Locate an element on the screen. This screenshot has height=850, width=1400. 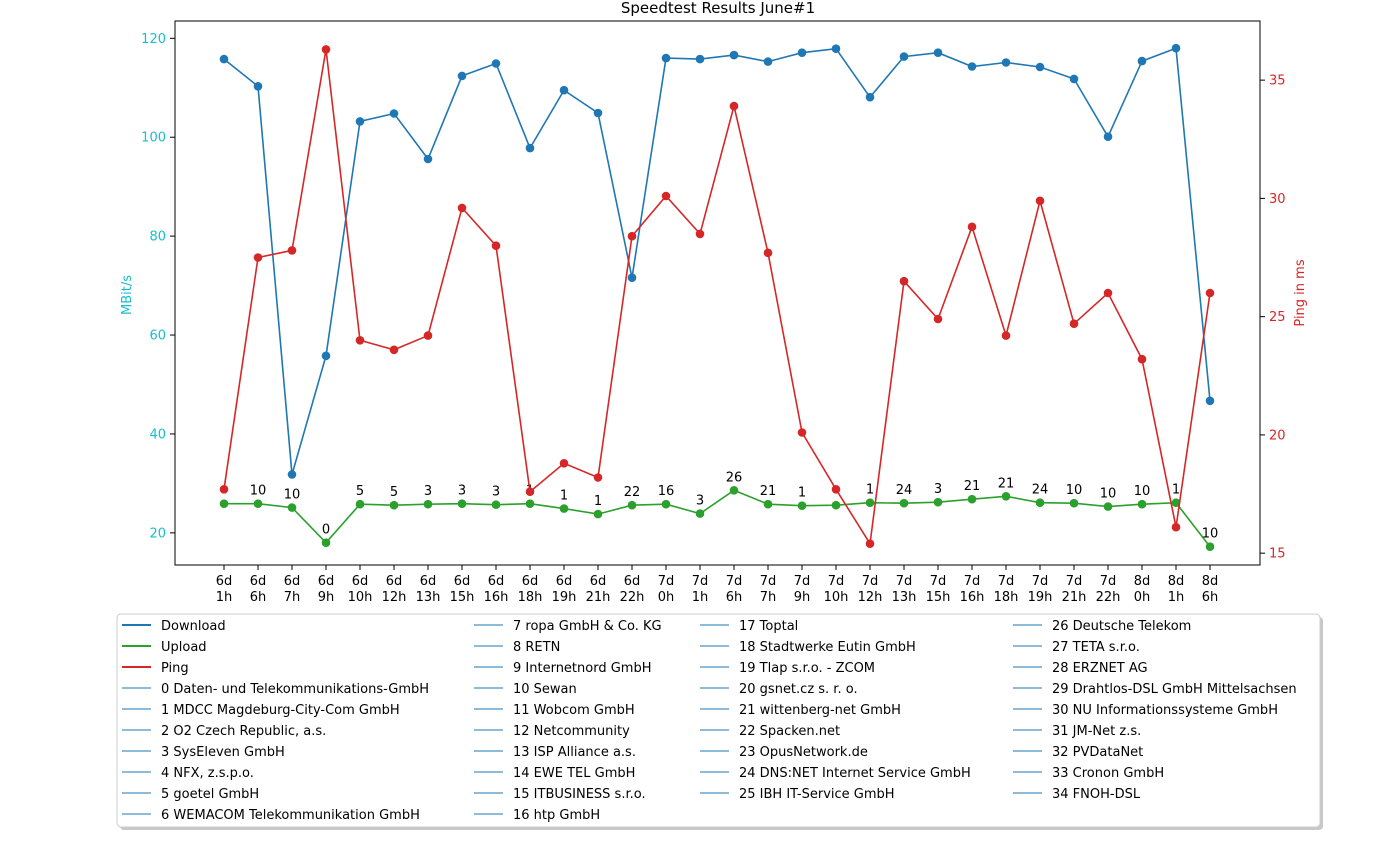
legend-entry: 9 Internetnord GmbH is located at coordinates (582, 668).